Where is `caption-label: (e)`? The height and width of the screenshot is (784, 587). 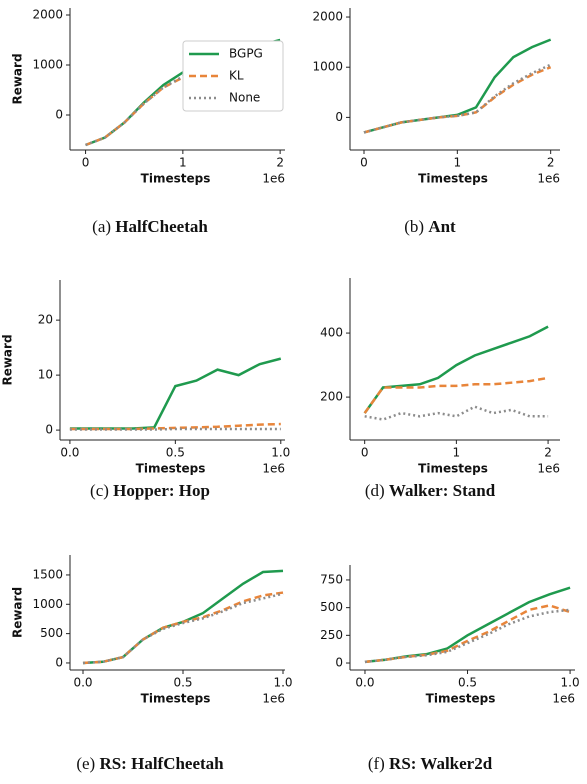
caption-label: (e) is located at coordinates (85, 763).